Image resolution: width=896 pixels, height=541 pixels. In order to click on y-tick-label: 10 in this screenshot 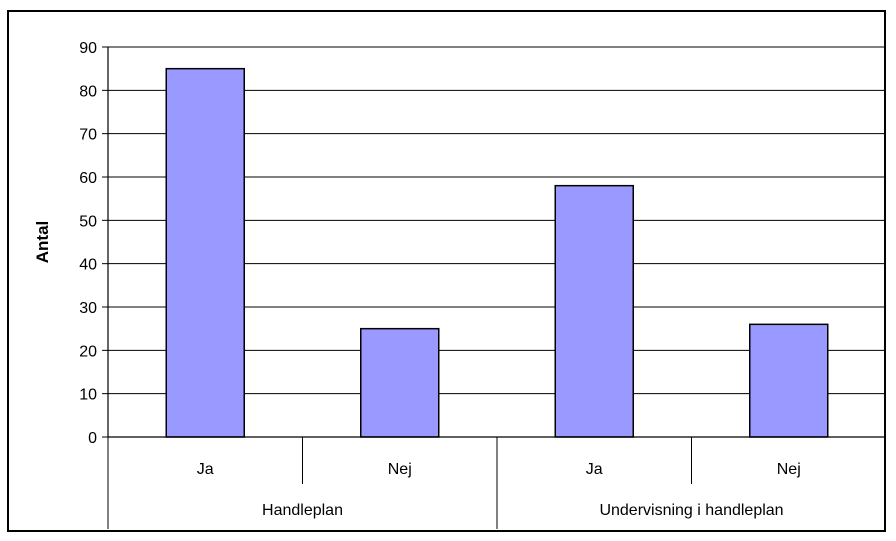, I will do `click(88, 395)`.